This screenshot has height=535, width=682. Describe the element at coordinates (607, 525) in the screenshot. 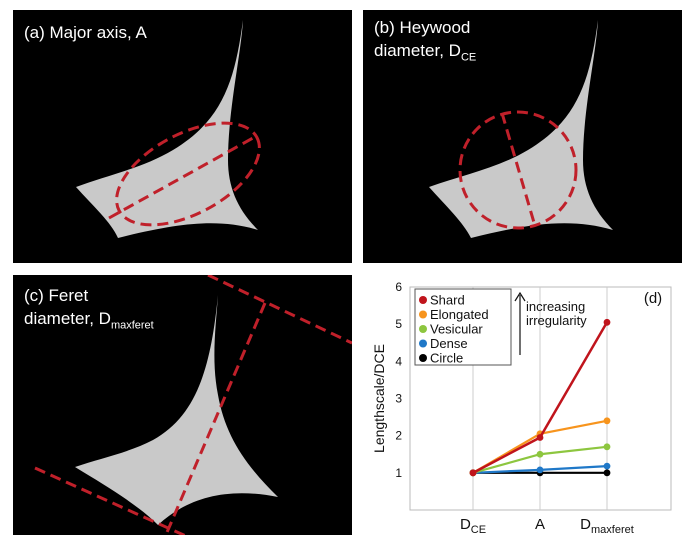

I see `x-tick-label: Dmaxferet` at that location.